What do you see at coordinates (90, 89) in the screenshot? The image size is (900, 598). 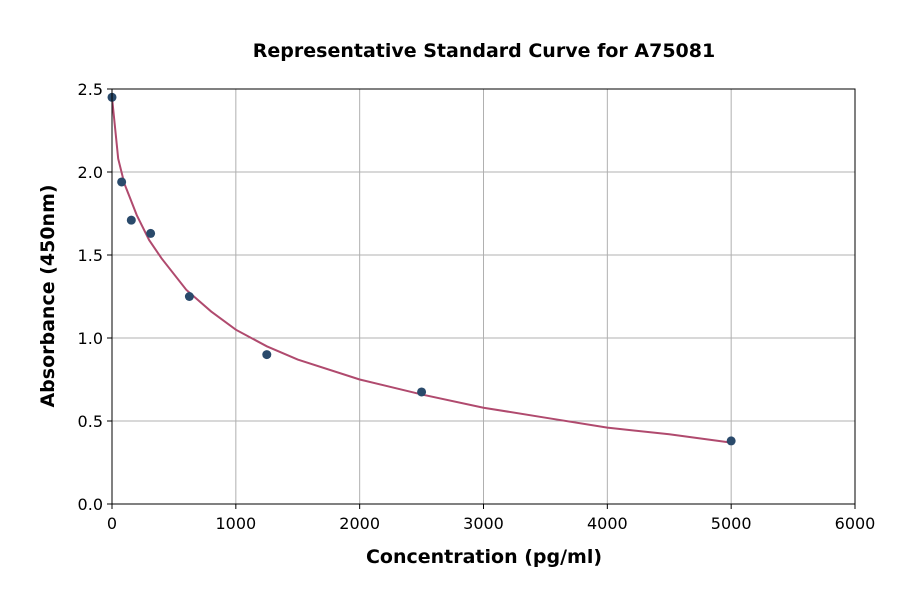 I see `y-tick-label: 2.5` at bounding box center [90, 89].